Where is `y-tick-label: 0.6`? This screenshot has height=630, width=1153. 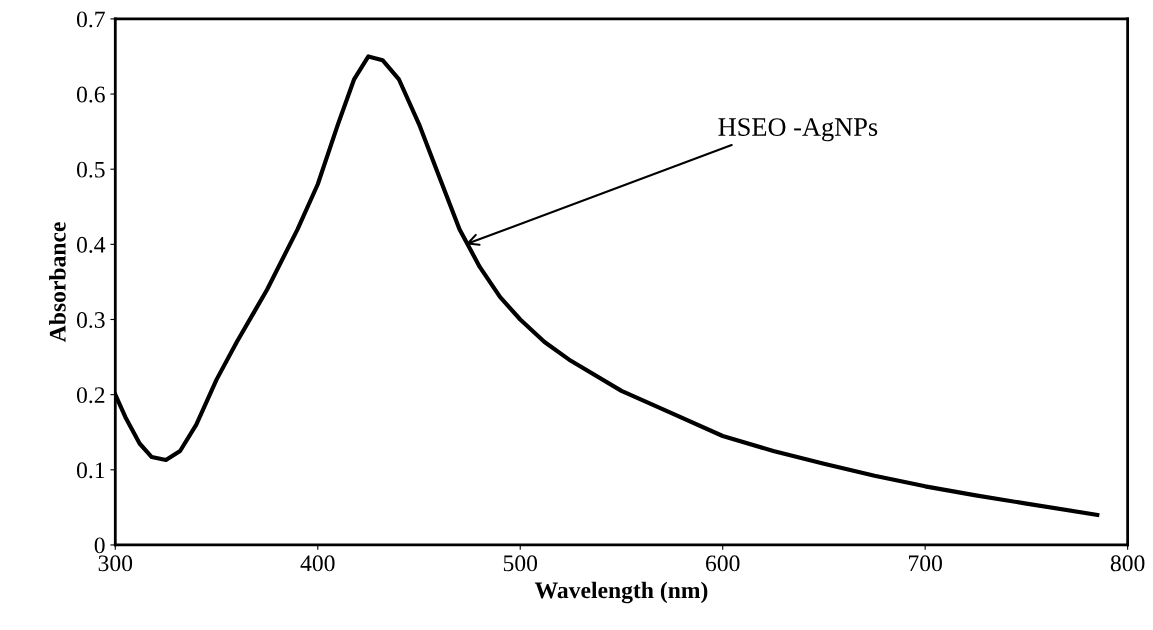 y-tick-label: 0.6 is located at coordinates (90, 94).